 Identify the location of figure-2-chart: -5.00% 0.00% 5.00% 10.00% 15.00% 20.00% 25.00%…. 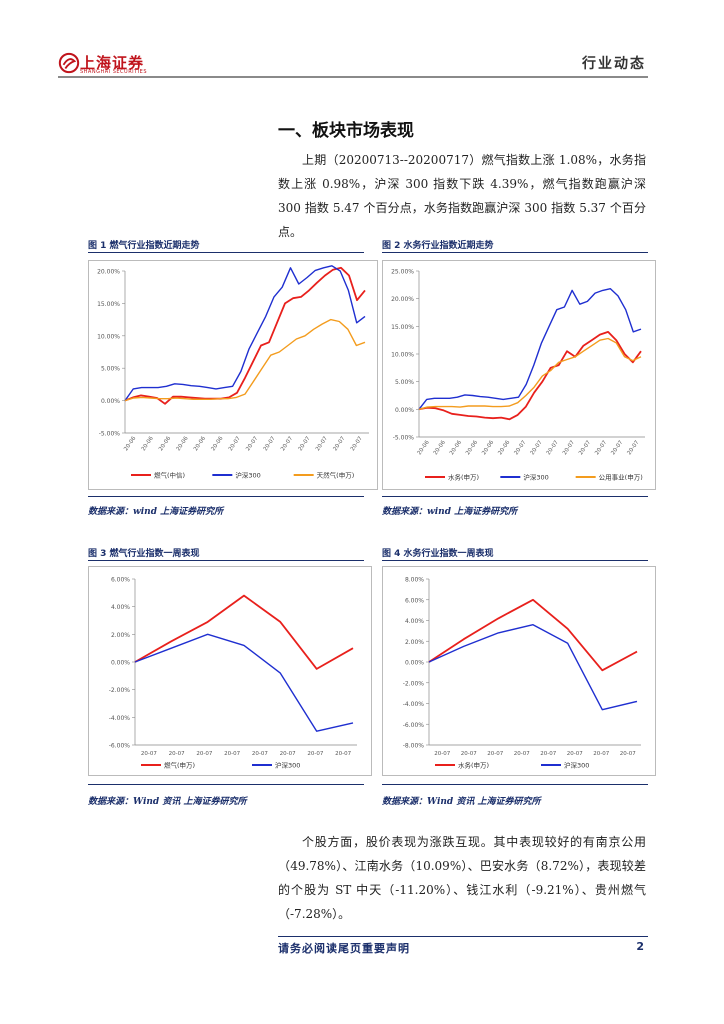
(518, 375).